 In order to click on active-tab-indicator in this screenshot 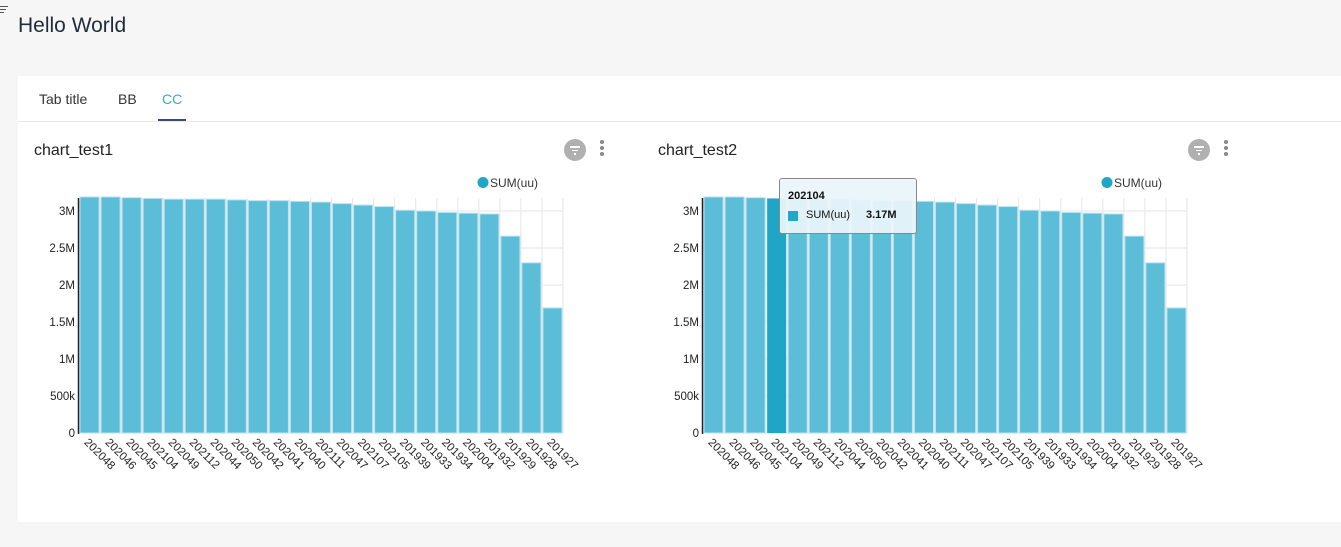, I will do `click(172, 120)`.